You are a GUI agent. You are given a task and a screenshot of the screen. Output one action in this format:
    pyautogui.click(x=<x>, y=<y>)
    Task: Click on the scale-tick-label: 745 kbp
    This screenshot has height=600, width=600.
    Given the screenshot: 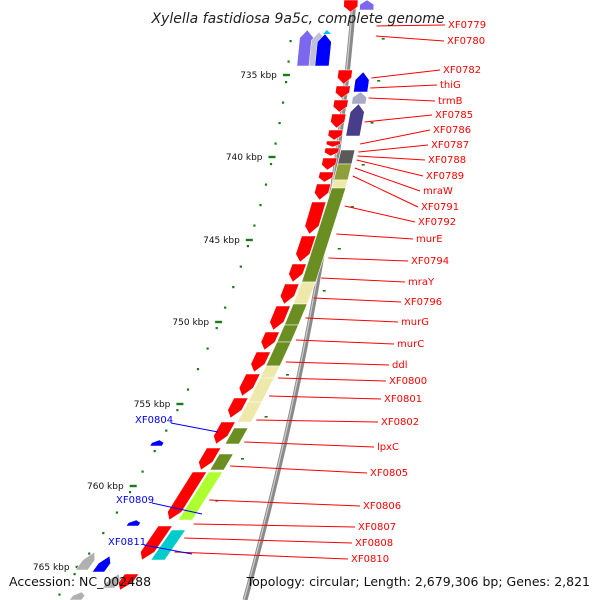 What is the action you would take?
    pyautogui.click(x=221, y=241)
    